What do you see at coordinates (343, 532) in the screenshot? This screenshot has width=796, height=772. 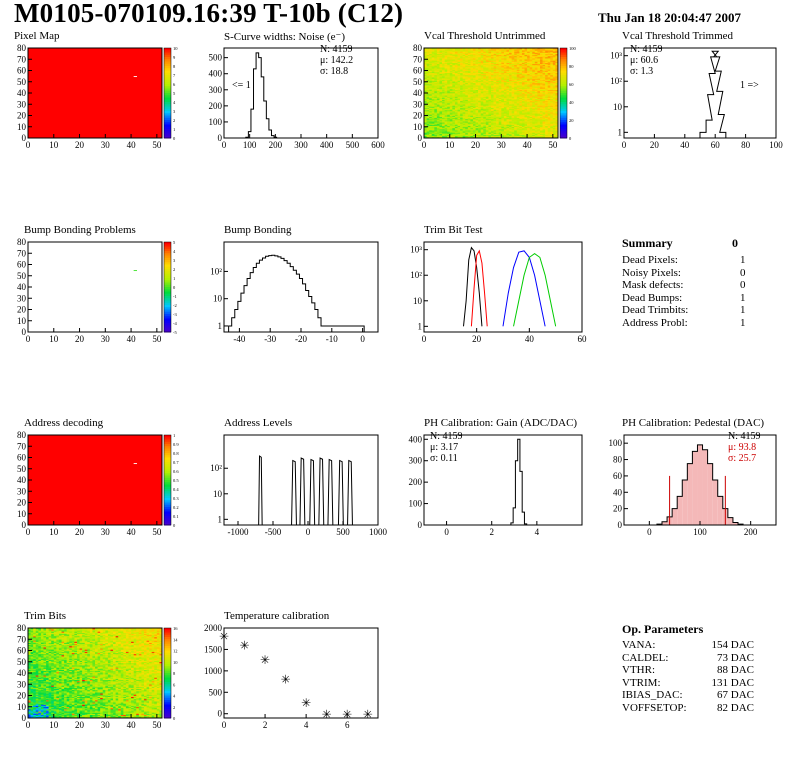 I see `x-tick-label: 500` at bounding box center [343, 532].